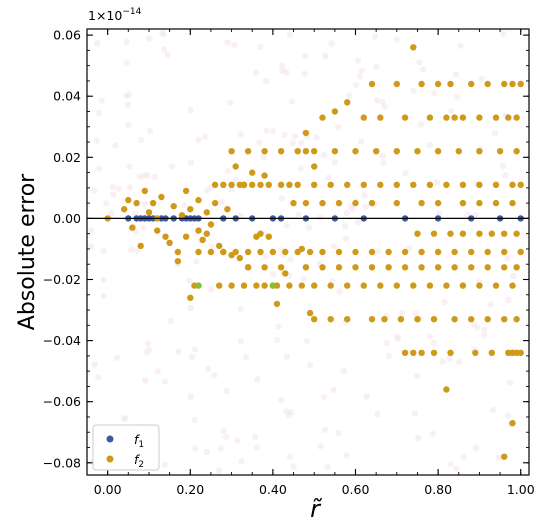 The height and width of the screenshot is (529, 550). What do you see at coordinates (126, 447) in the screenshot?
I see `legend-box` at bounding box center [126, 447].